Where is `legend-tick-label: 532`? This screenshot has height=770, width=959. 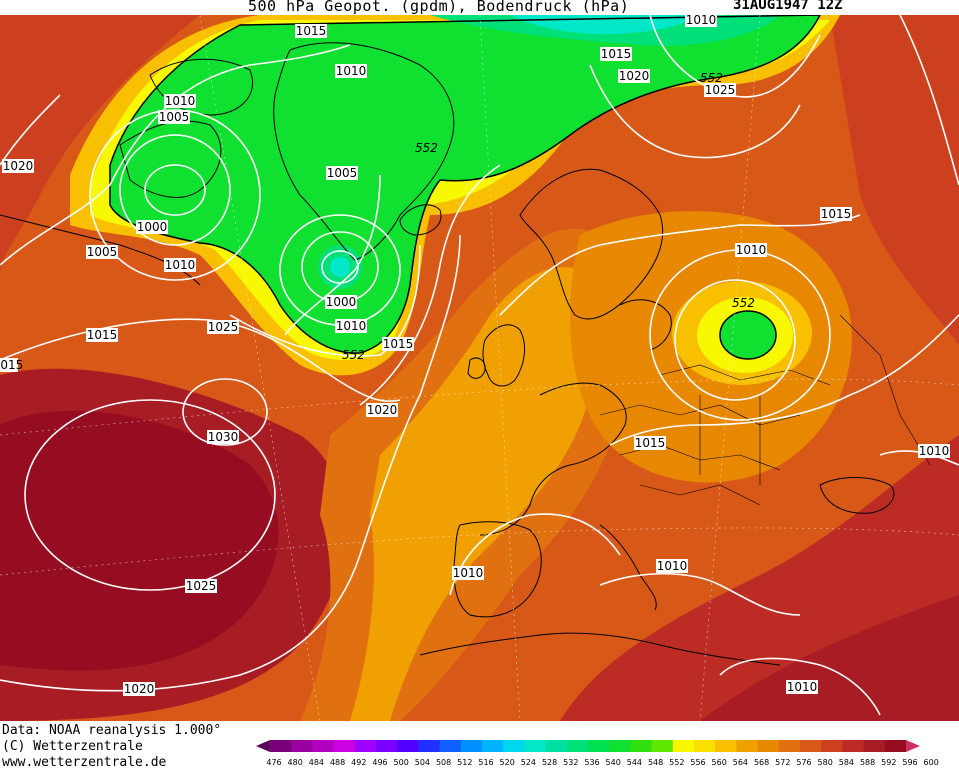 legend-tick-label: 532 is located at coordinates (570, 762).